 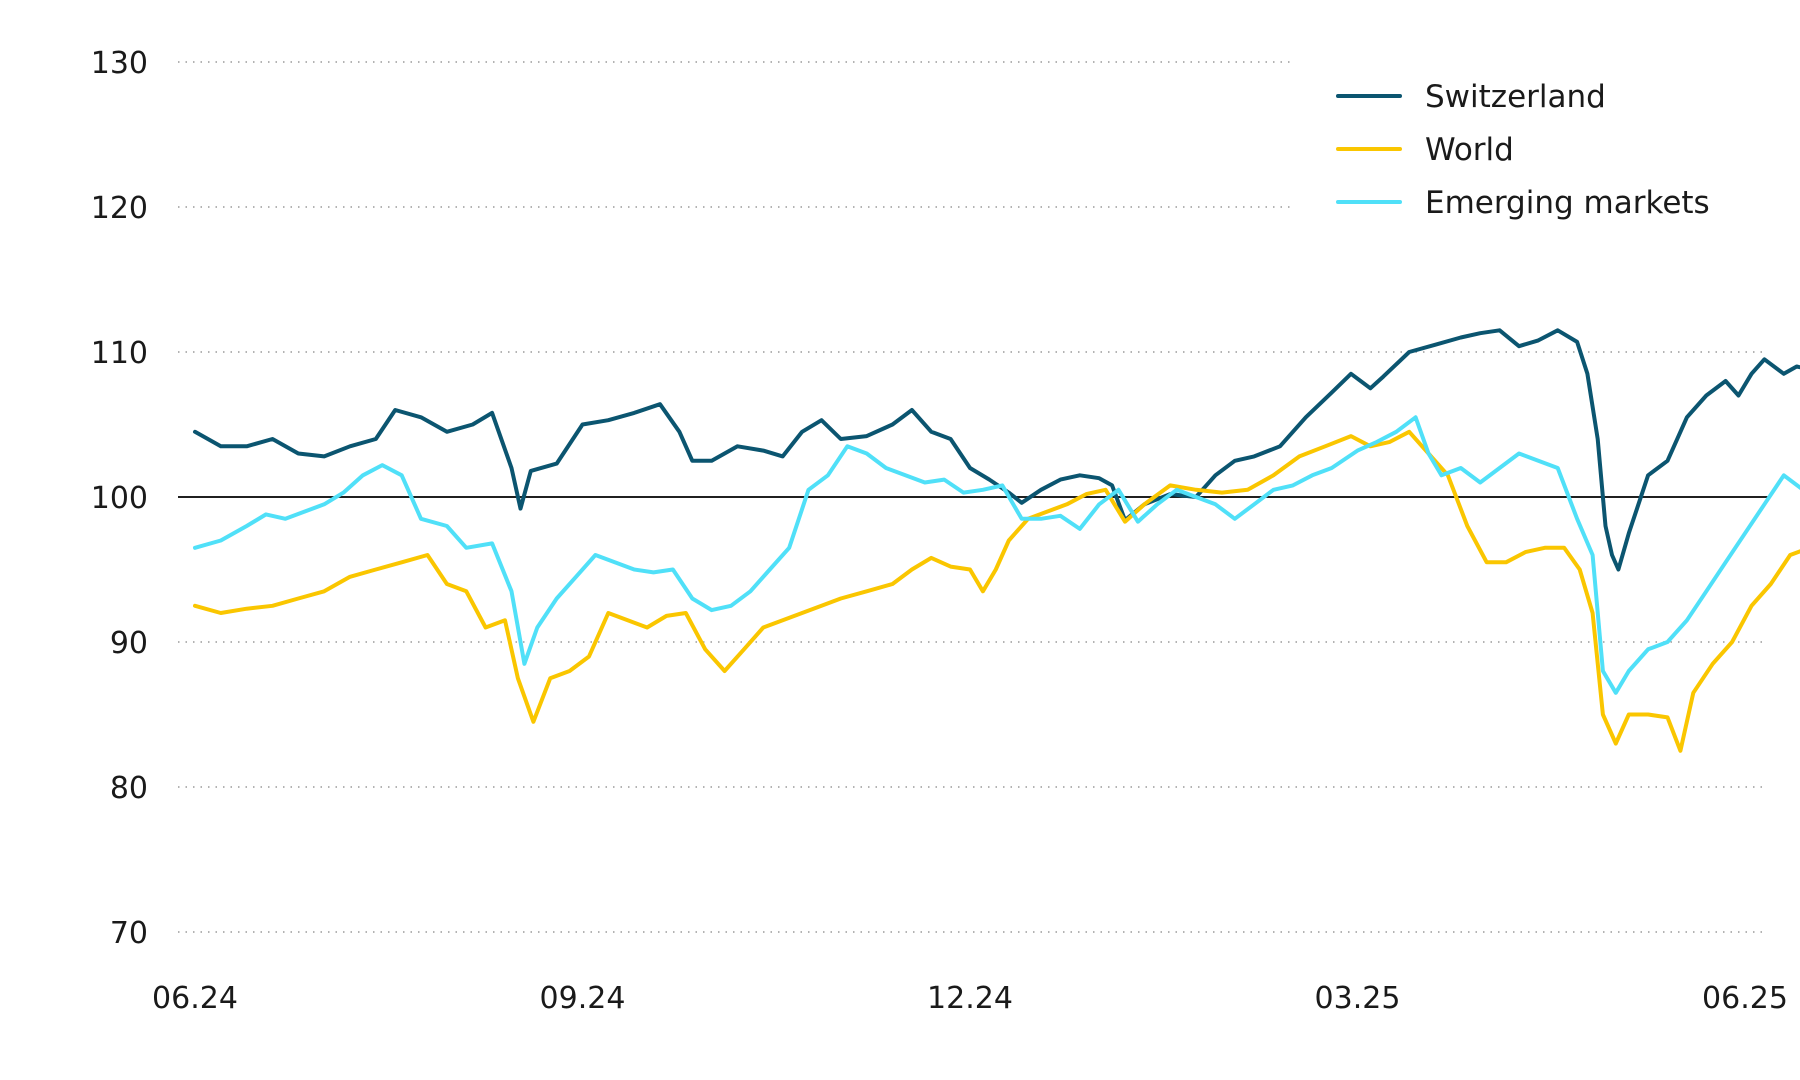 What do you see at coordinates (1567, 203) in the screenshot?
I see `legend-label-emerging-markets: Emerging markets` at bounding box center [1567, 203].